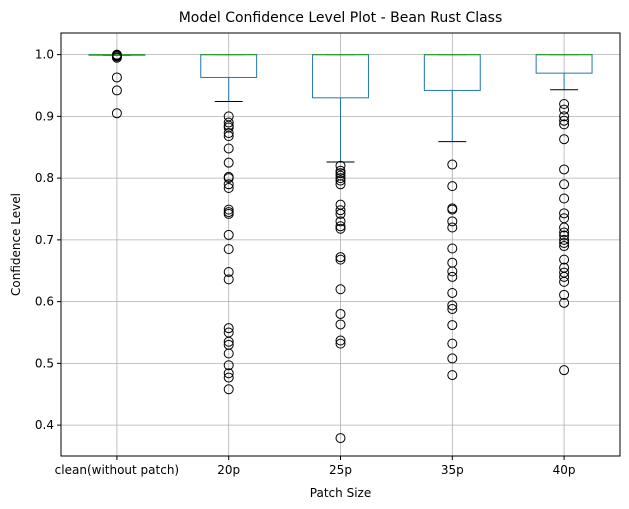 This screenshot has height=509, width=629. Describe the element at coordinates (228, 470) in the screenshot. I see `x-tick-label: 20p` at that location.